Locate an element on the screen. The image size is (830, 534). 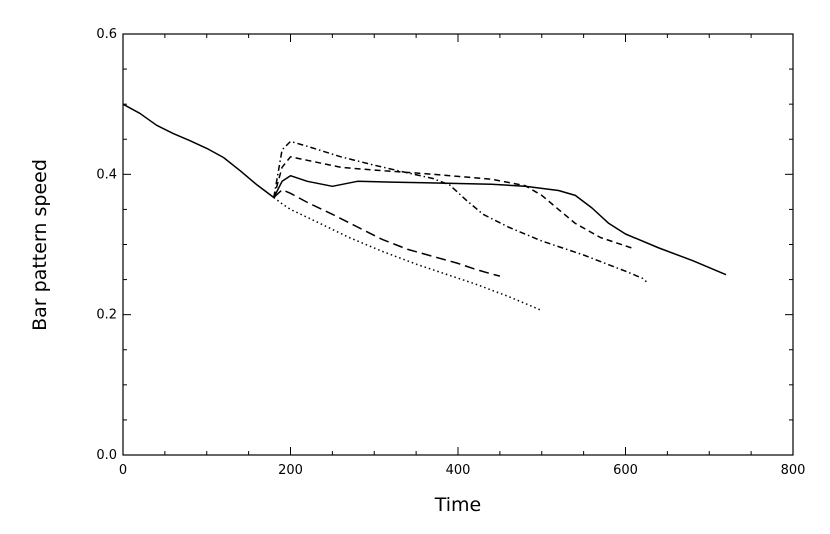
series-line-dotted is located at coordinates (408, 254).